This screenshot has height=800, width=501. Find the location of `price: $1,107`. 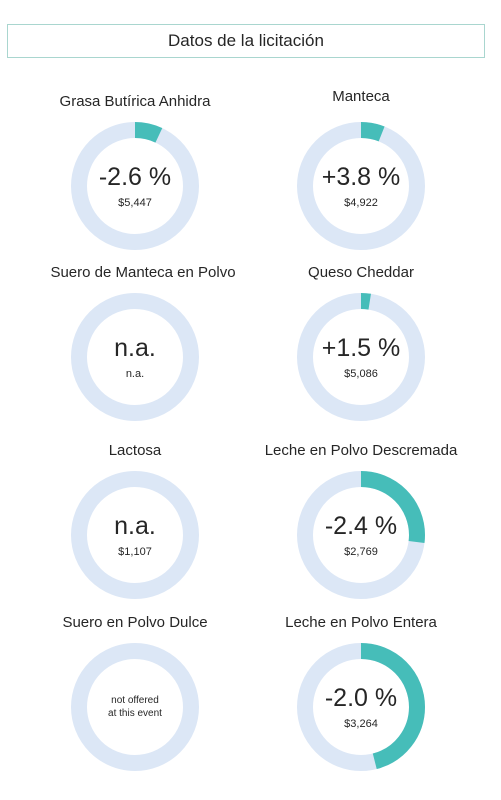

price: $1,107 is located at coordinates (135, 552).